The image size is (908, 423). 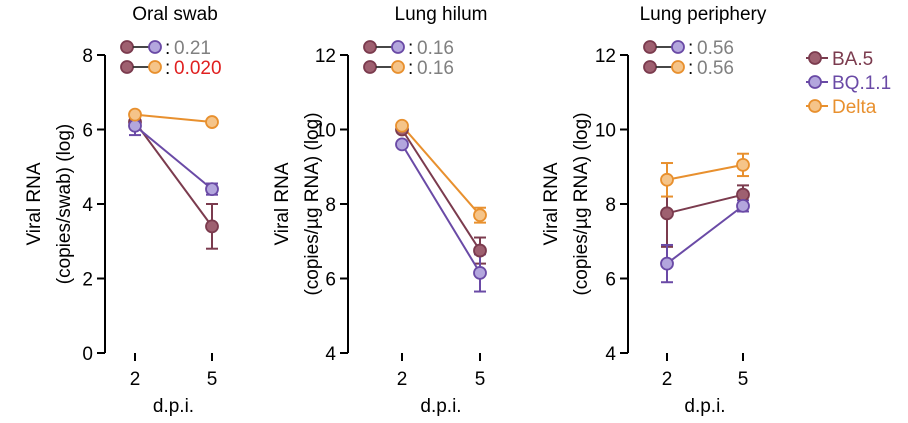 I want to click on legend: BA.5 BQ.1.1 Delta, so click(x=848, y=83).